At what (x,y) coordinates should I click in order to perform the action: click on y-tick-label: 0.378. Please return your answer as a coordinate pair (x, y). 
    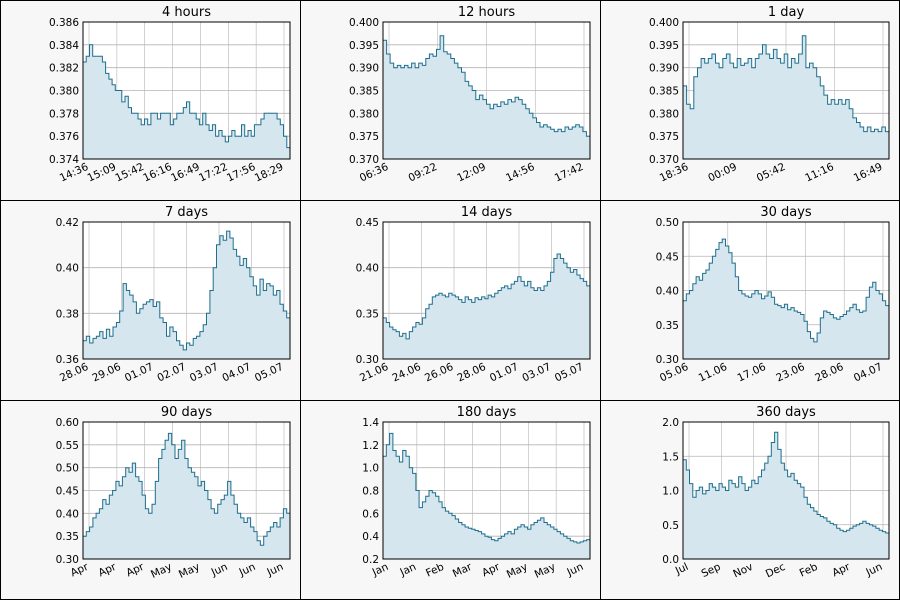
    Looking at the image, I should click on (64, 114).